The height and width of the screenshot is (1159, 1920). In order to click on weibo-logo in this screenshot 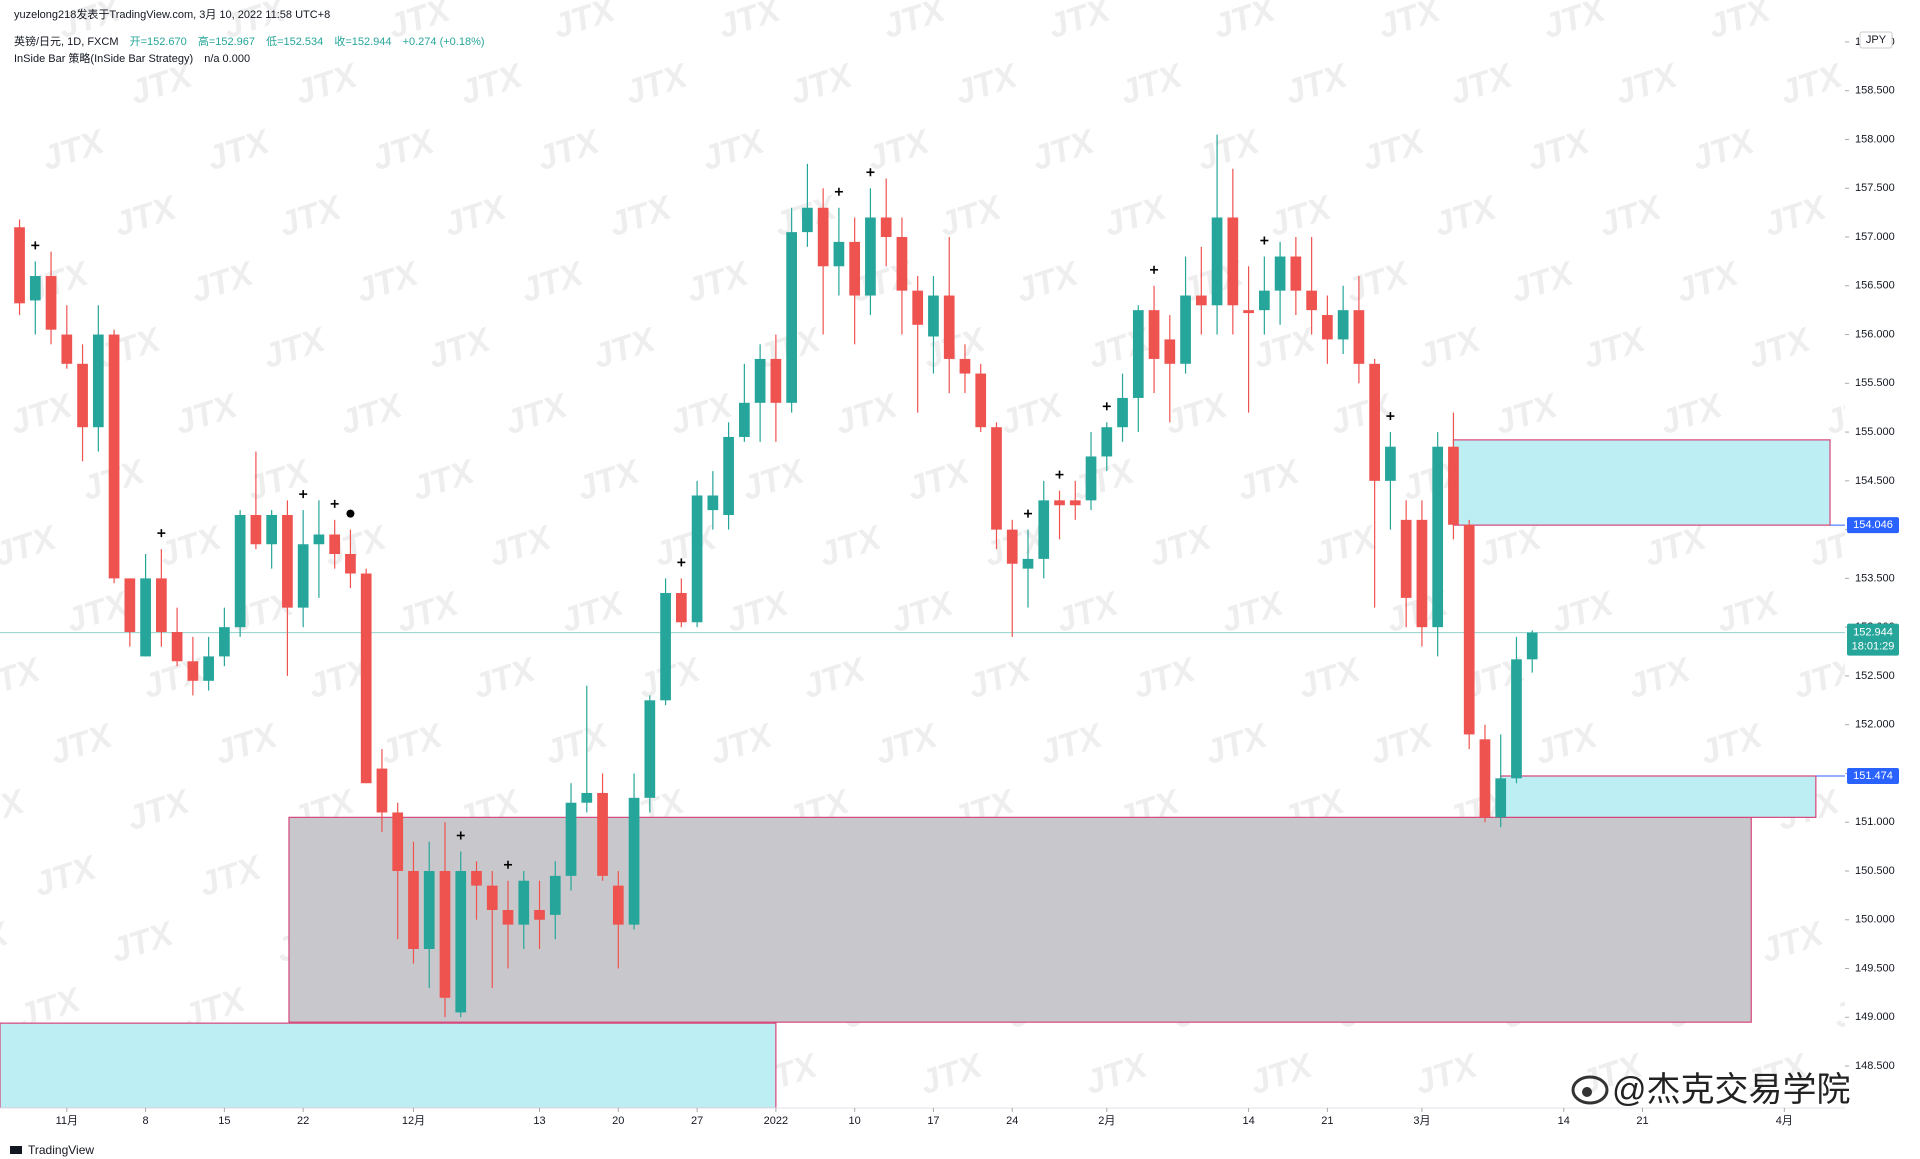, I will do `click(1590, 1090)`.